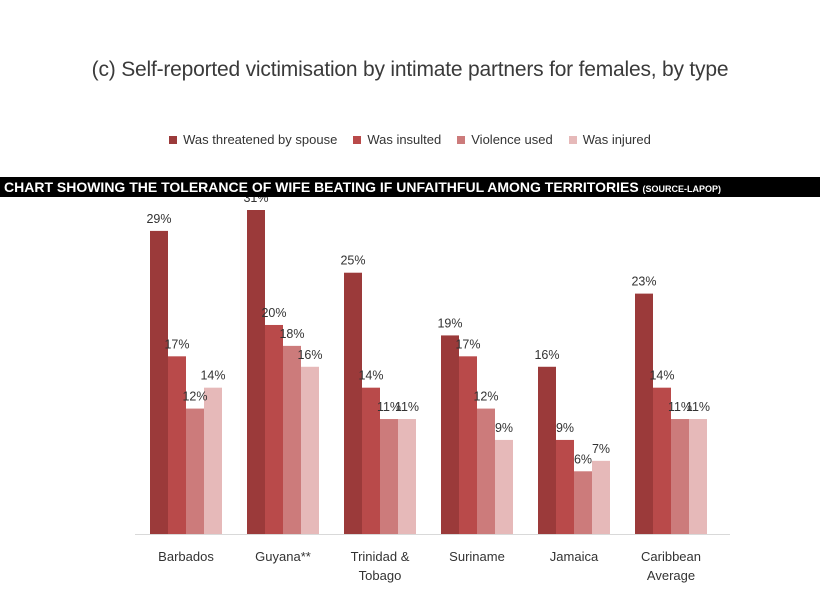 The width and height of the screenshot is (820, 600). I want to click on category-label: Suriname, so click(477, 556).